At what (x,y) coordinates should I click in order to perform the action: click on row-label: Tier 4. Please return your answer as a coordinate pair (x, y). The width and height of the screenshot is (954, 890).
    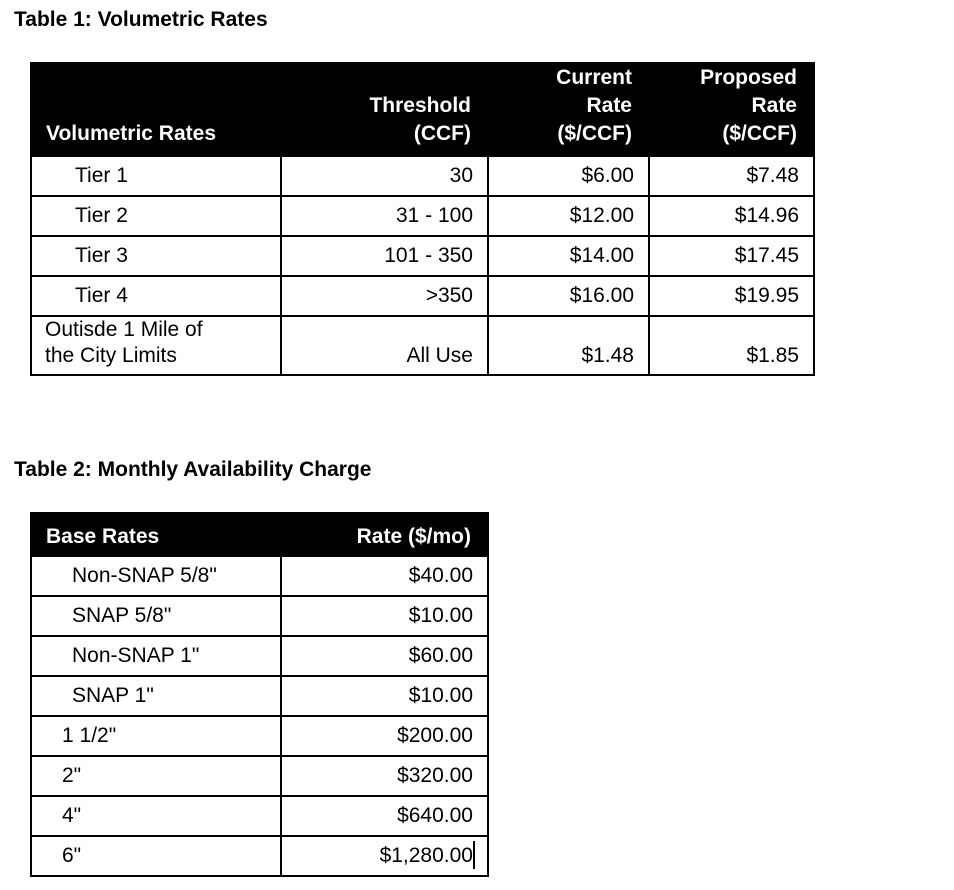
    Looking at the image, I should click on (156, 296).